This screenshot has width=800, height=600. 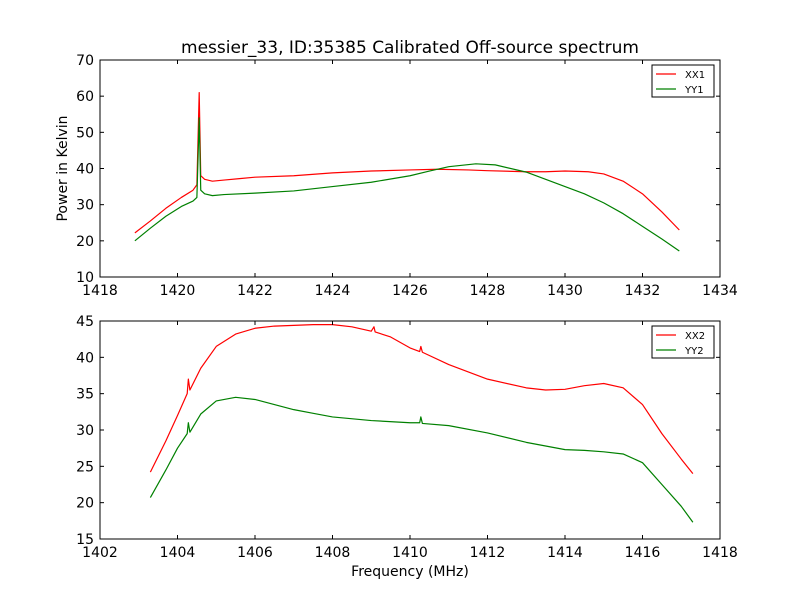 I want to click on x-tick-label: 1408, so click(x=333, y=553).